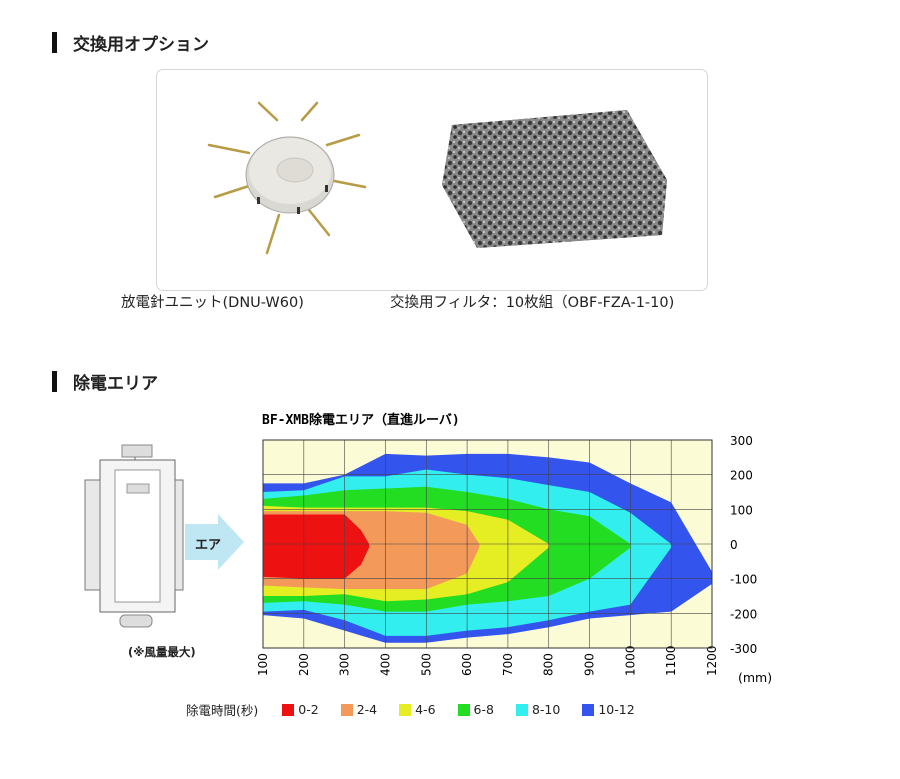  What do you see at coordinates (304, 664) in the screenshot?
I see `x-tick-label: 200` at bounding box center [304, 664].